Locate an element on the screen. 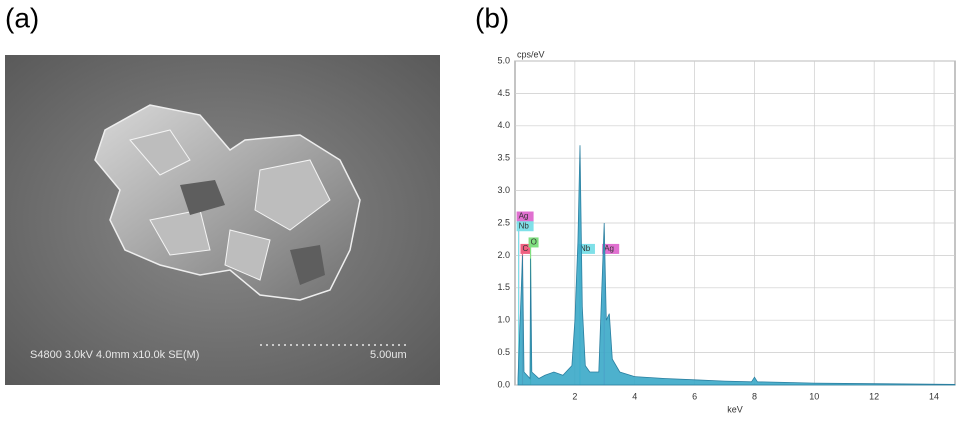 The image size is (969, 423). y-tick-label: 1.0 is located at coordinates (503, 320).